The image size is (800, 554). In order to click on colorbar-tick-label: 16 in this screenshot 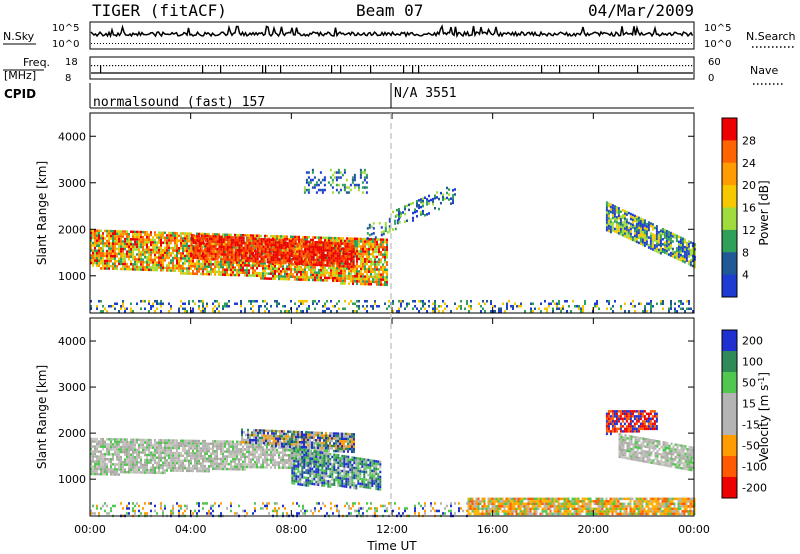, I will do `click(749, 208)`.